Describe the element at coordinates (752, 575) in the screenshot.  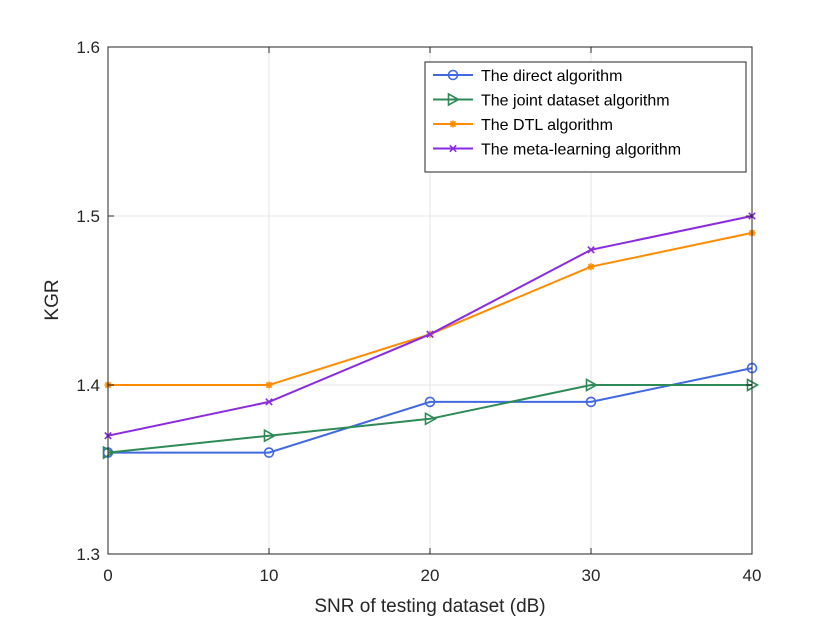
I see `x-tick-label: 40` at that location.